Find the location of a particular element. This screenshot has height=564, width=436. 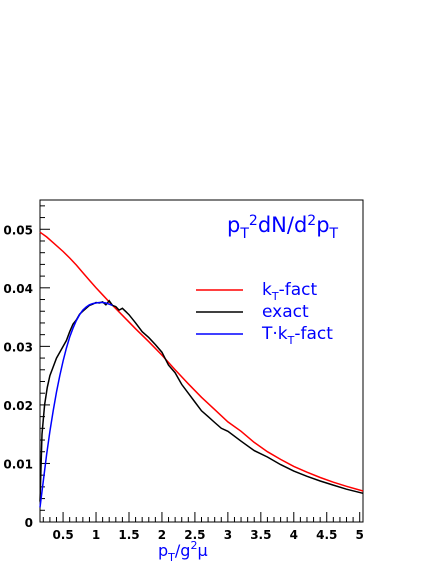

x-tick-label: 1 is located at coordinates (96, 535).